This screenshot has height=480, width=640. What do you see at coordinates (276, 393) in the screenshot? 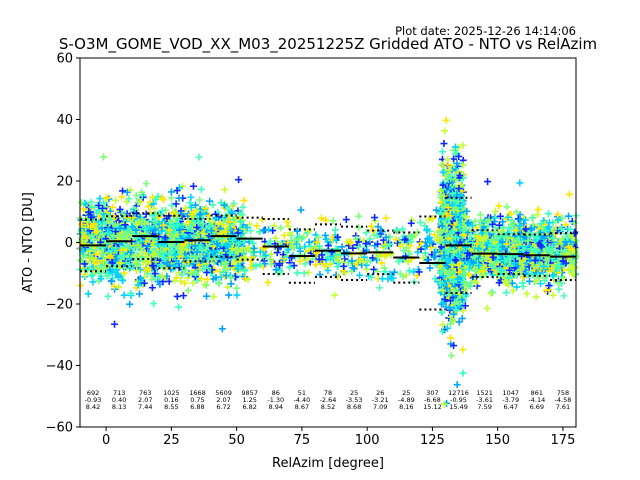
I see `bin-count-label: 86` at bounding box center [276, 393].